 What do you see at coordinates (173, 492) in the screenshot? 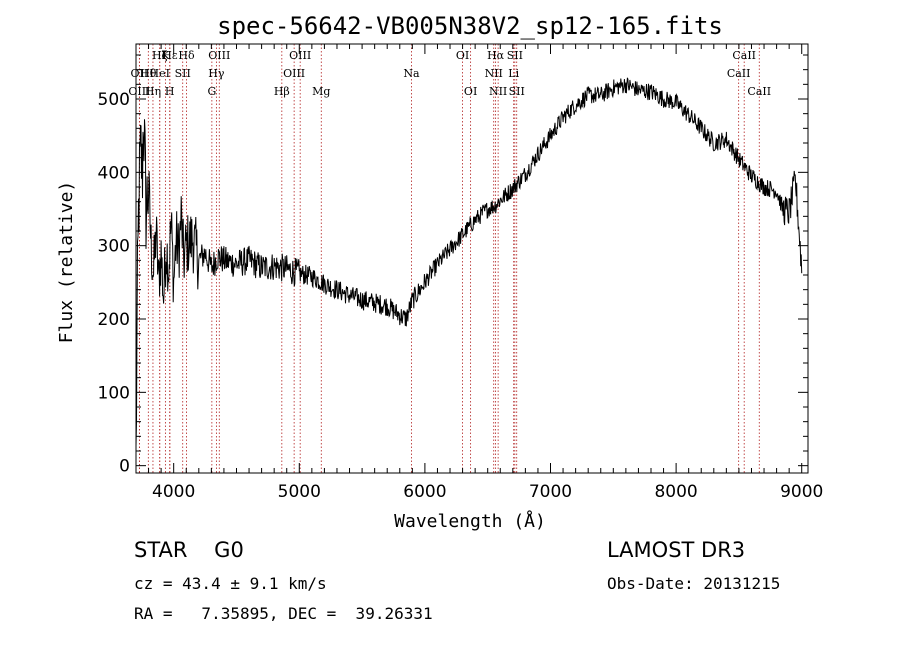
I see `x-tick-label: 4000` at bounding box center [173, 492].